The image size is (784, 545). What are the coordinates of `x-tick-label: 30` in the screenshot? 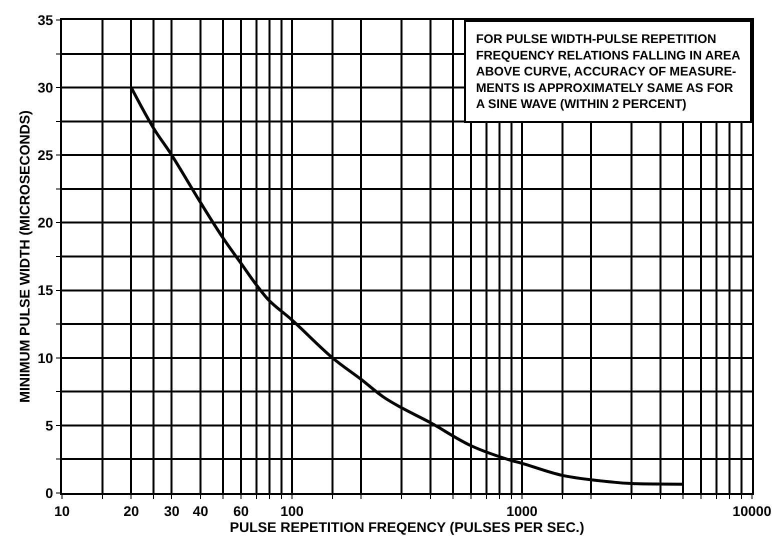 It's located at (172, 510).